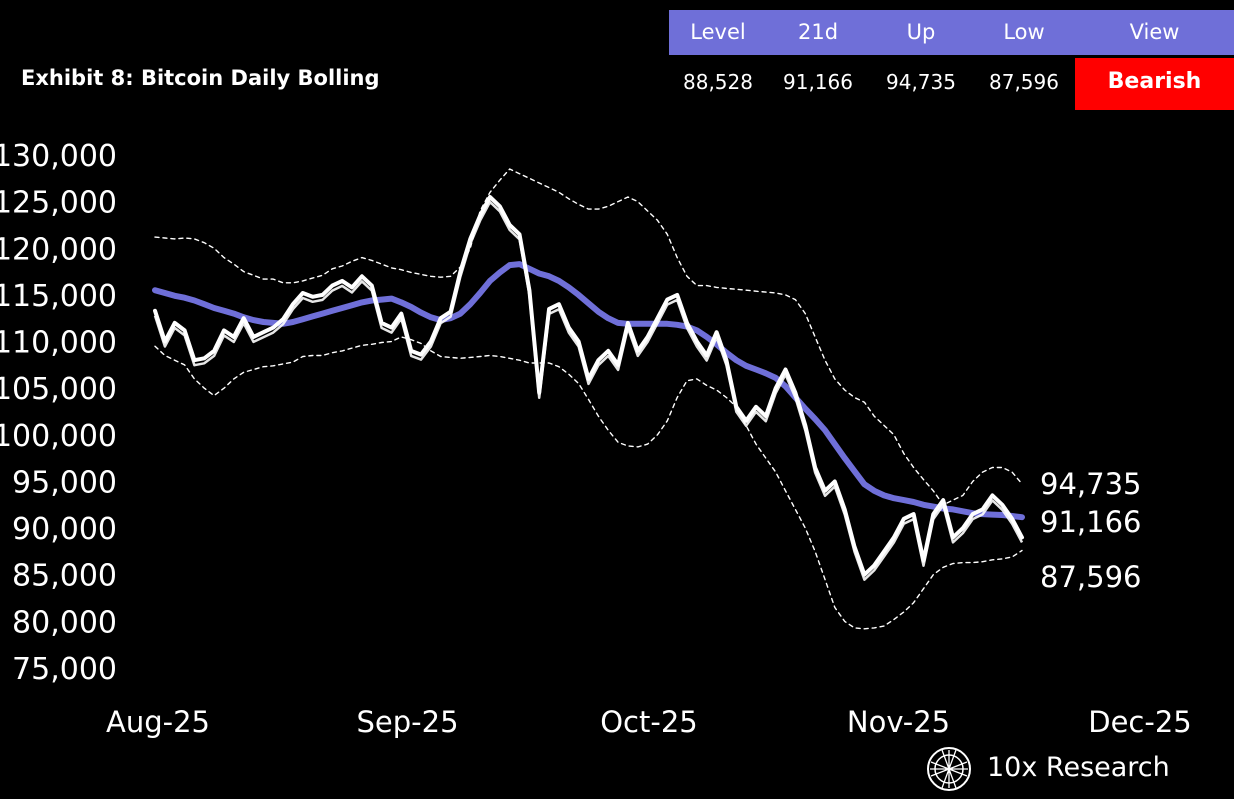 The height and width of the screenshot is (799, 1234). What do you see at coordinates (1090, 484) in the screenshot?
I see `end-label: 94,735` at bounding box center [1090, 484].